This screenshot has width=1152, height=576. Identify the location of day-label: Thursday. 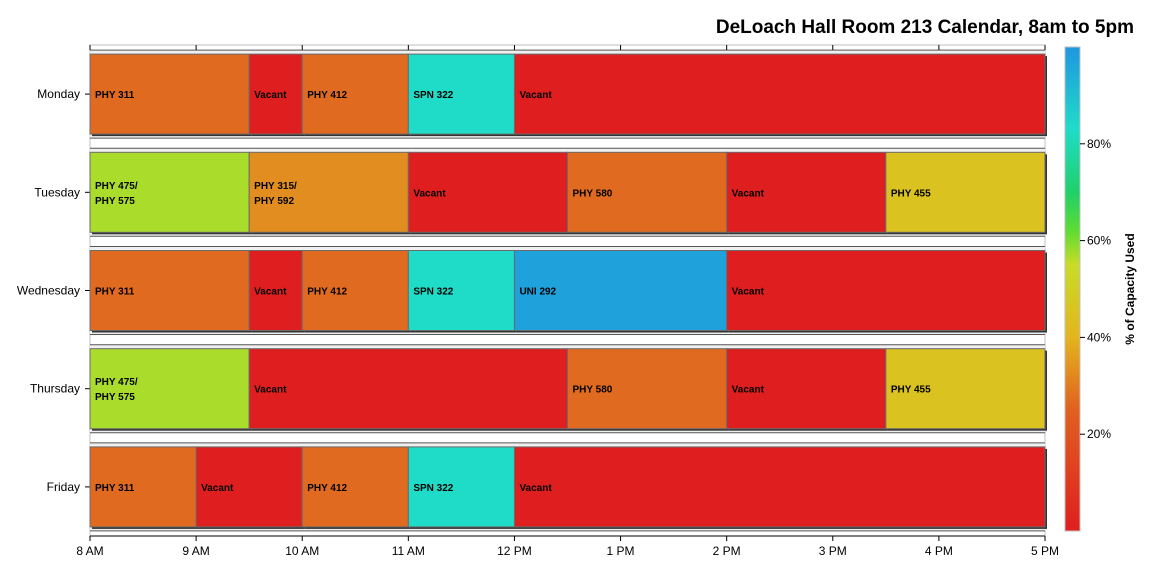
(55, 389).